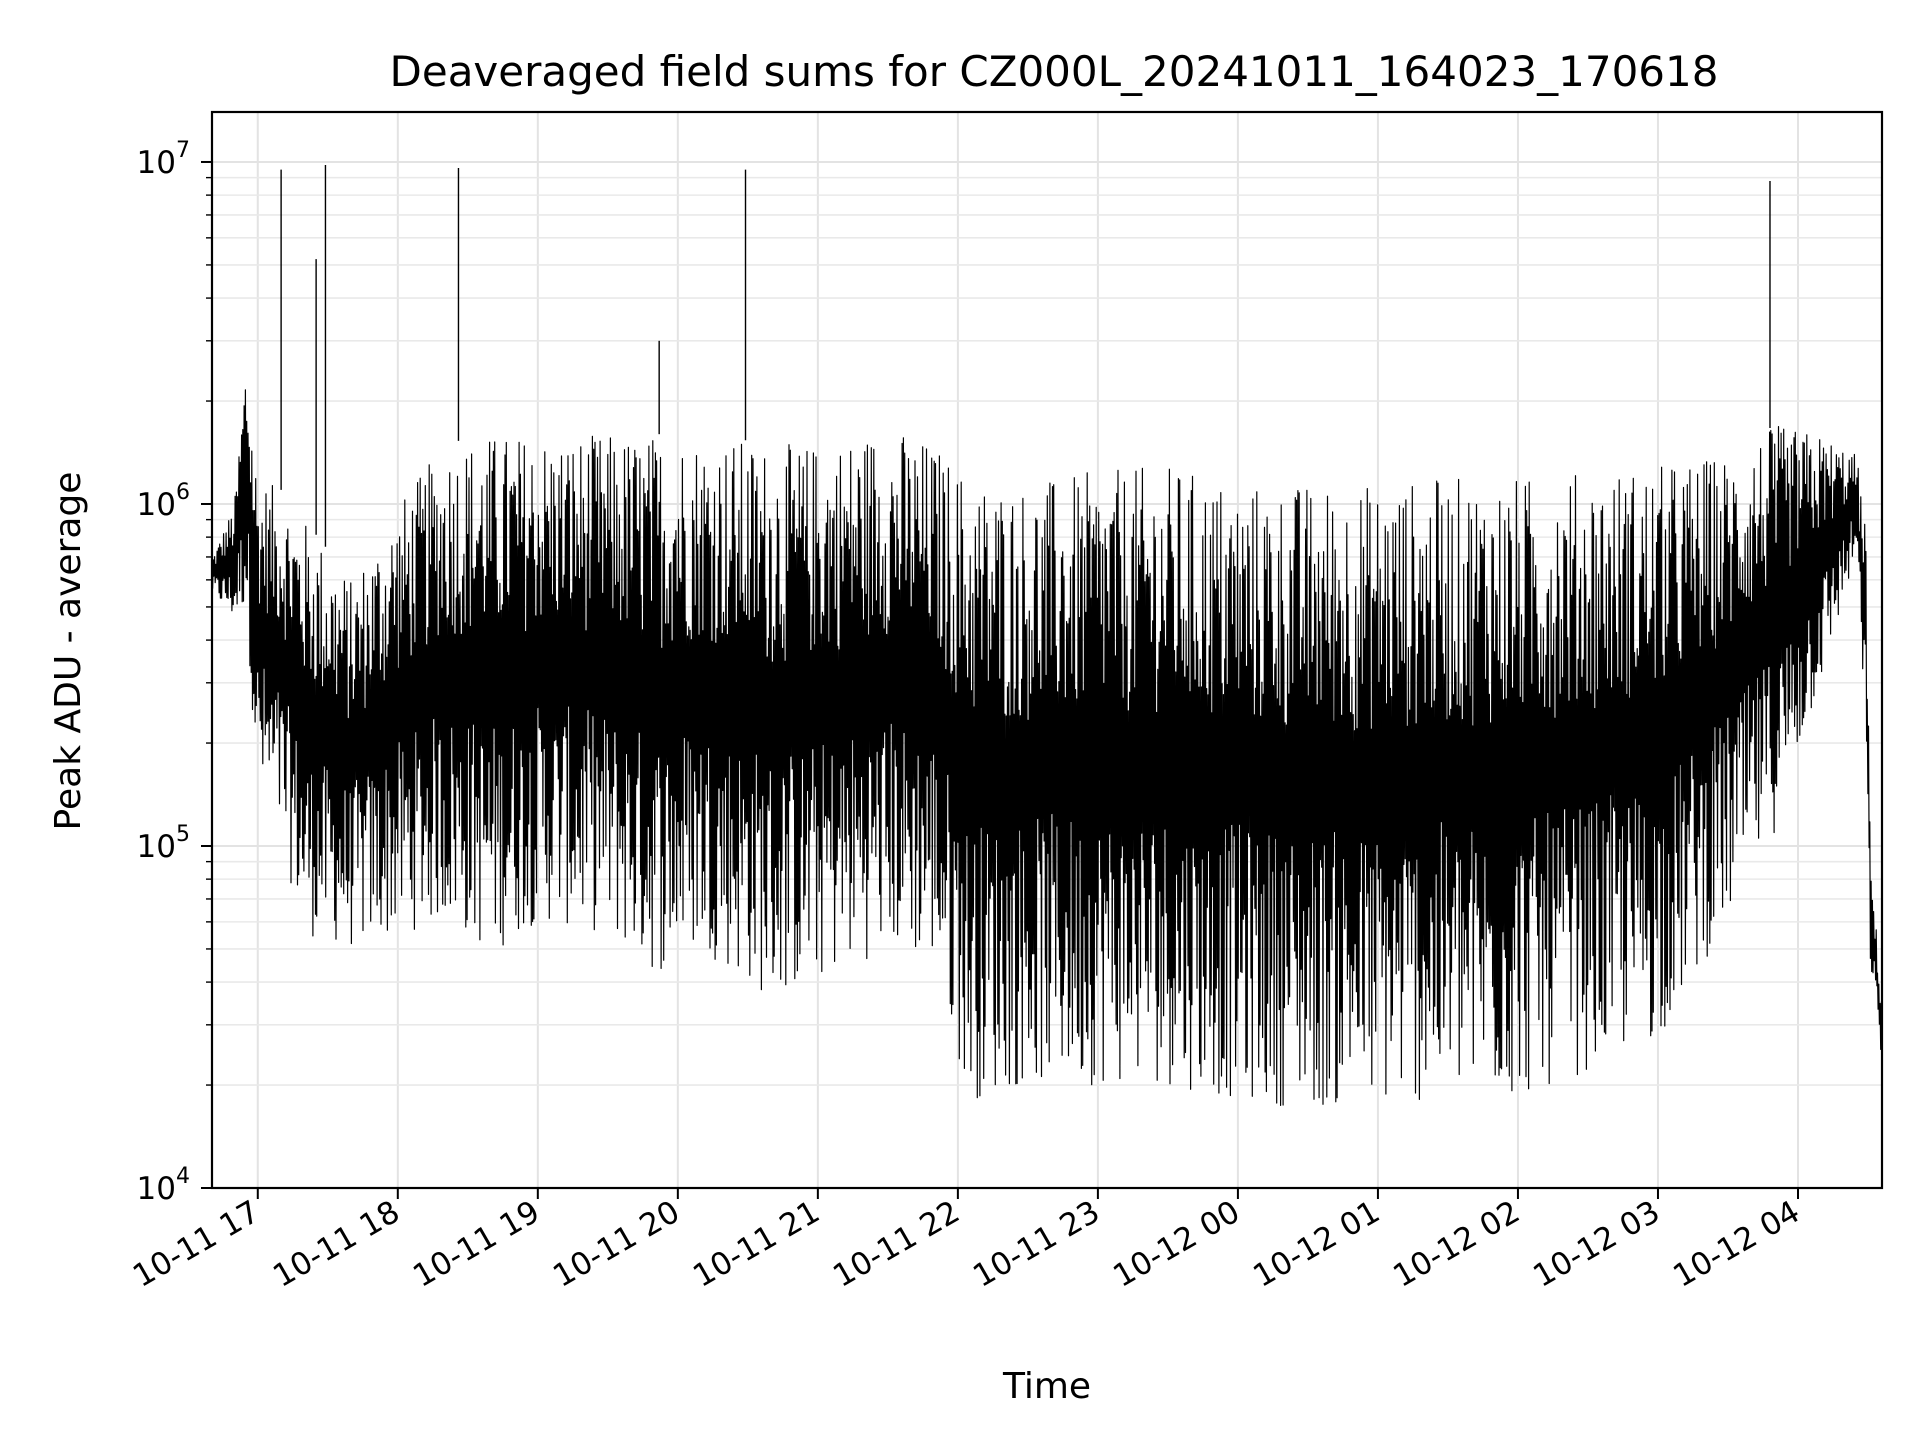 This screenshot has width=1920, height=1440. I want to click on y-axis-label: Peak ADU - average, so click(68, 651).